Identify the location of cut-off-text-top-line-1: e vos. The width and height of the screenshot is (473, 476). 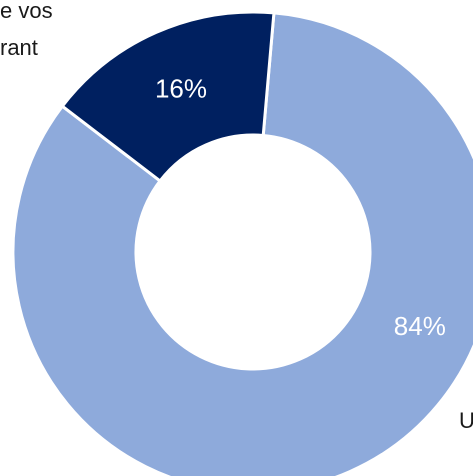
(26, 11).